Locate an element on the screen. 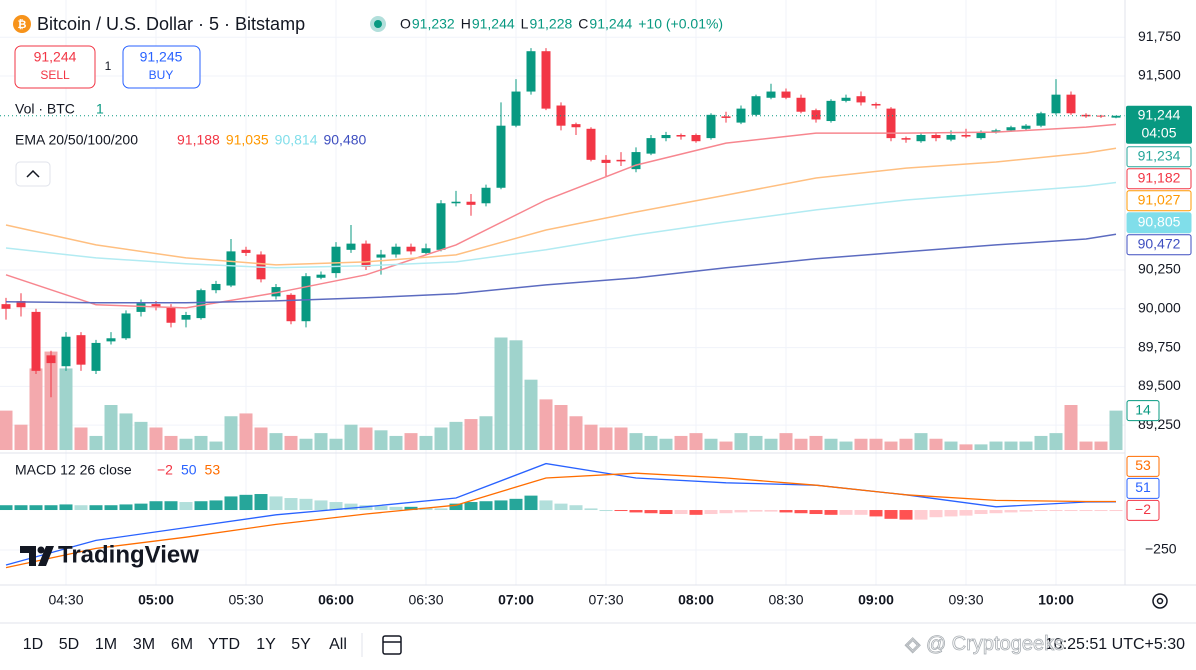 This screenshot has width=1196, height=670. ohlc-value: 91,232 is located at coordinates (433, 24).